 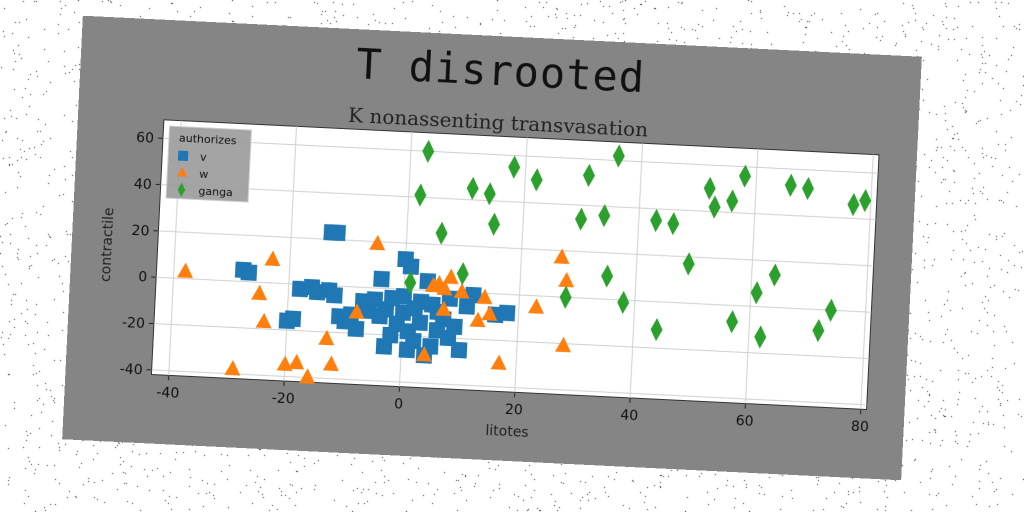 I want to click on y-tick-label: 60, so click(x=145, y=138).